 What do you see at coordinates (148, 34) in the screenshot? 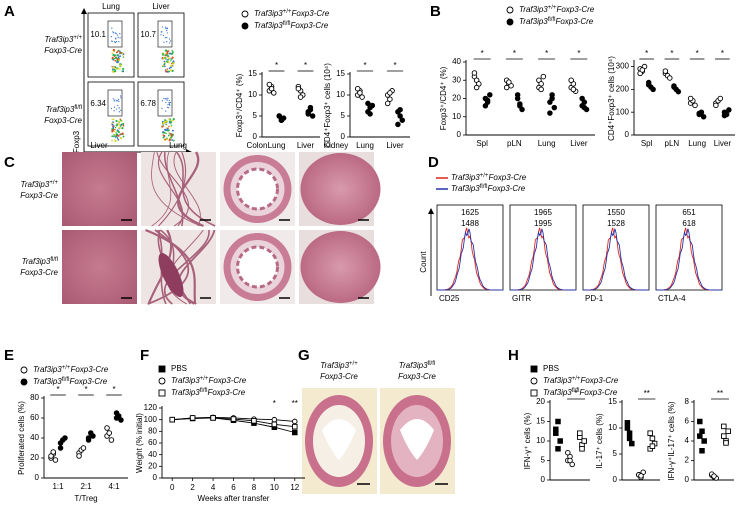
I see `gate-value: 10.7` at bounding box center [148, 34].